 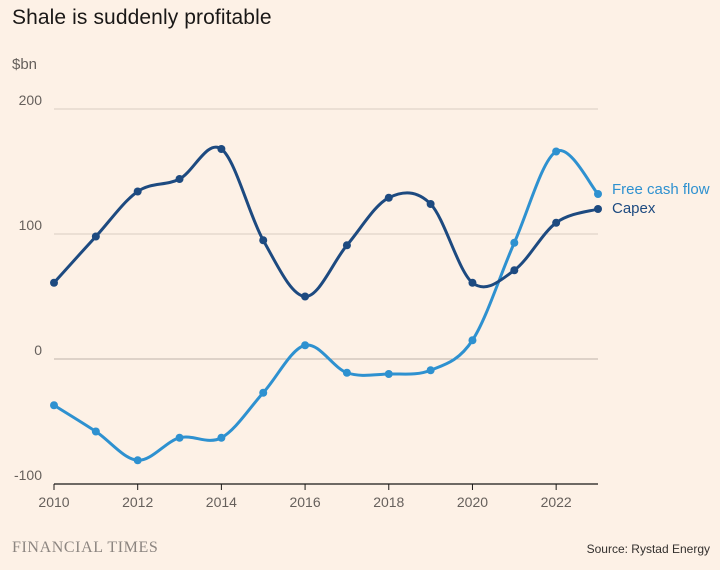 I want to click on free-cash-flow-point-2022, so click(x=556, y=151).